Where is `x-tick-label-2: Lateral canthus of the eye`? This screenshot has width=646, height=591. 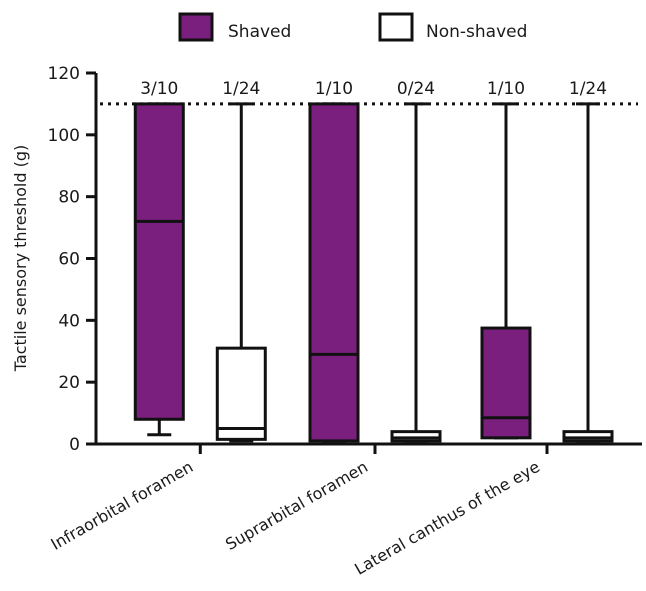
x-tick-label-2: Lateral canthus of the eye is located at coordinates (447, 518).